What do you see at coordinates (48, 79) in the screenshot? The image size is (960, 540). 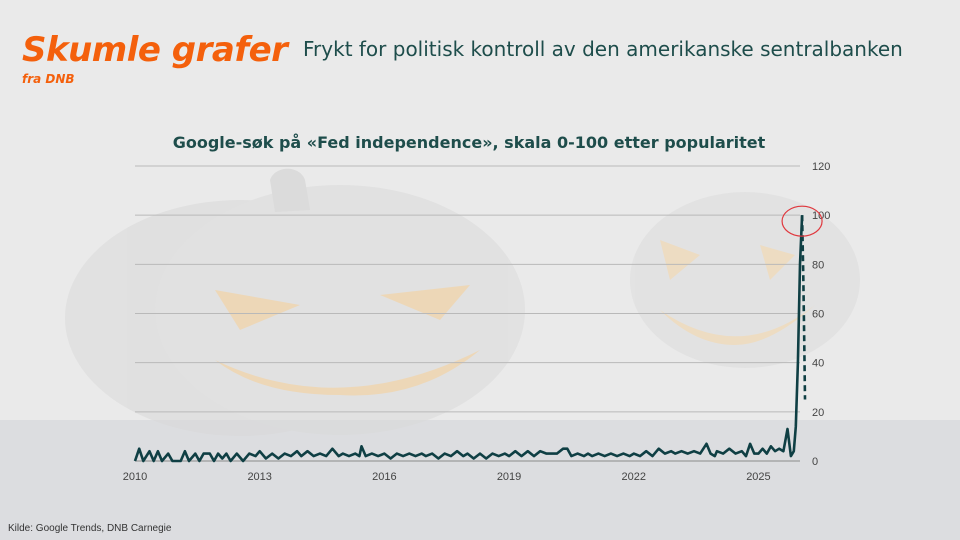 I see `brand-subtitle: fra DNB` at bounding box center [48, 79].